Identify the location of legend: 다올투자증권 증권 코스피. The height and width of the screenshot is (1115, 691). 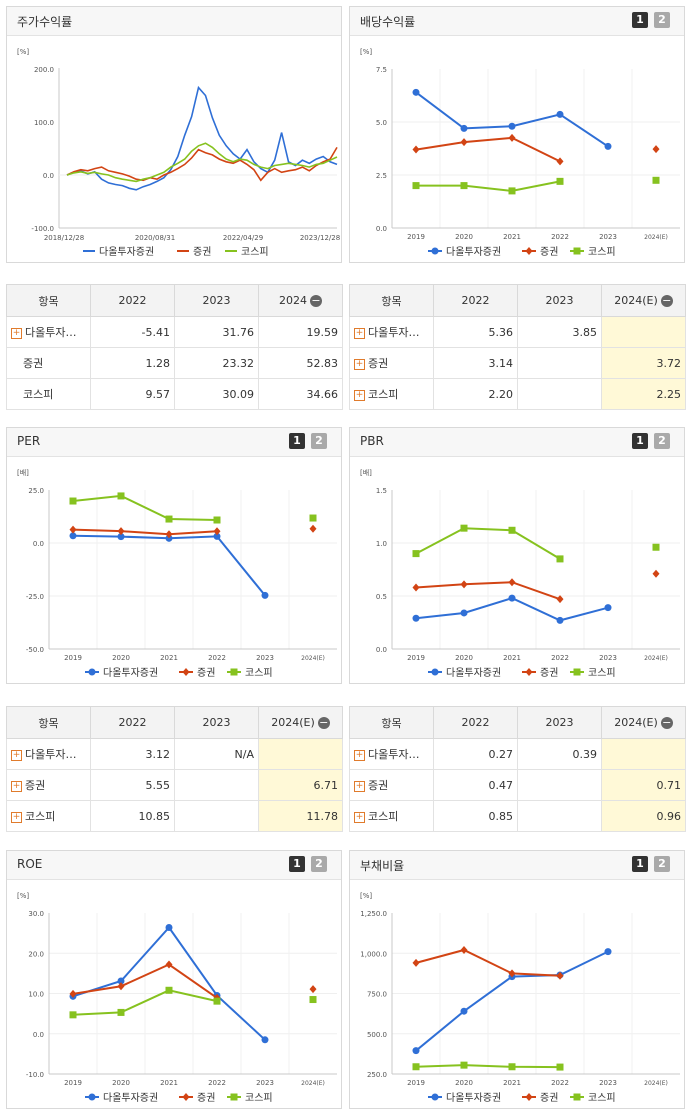
(176, 252).